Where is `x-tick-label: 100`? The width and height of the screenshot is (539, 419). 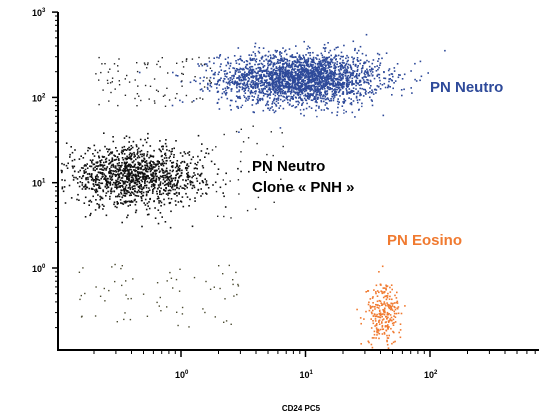 x-tick-label: 100 is located at coordinates (182, 375).